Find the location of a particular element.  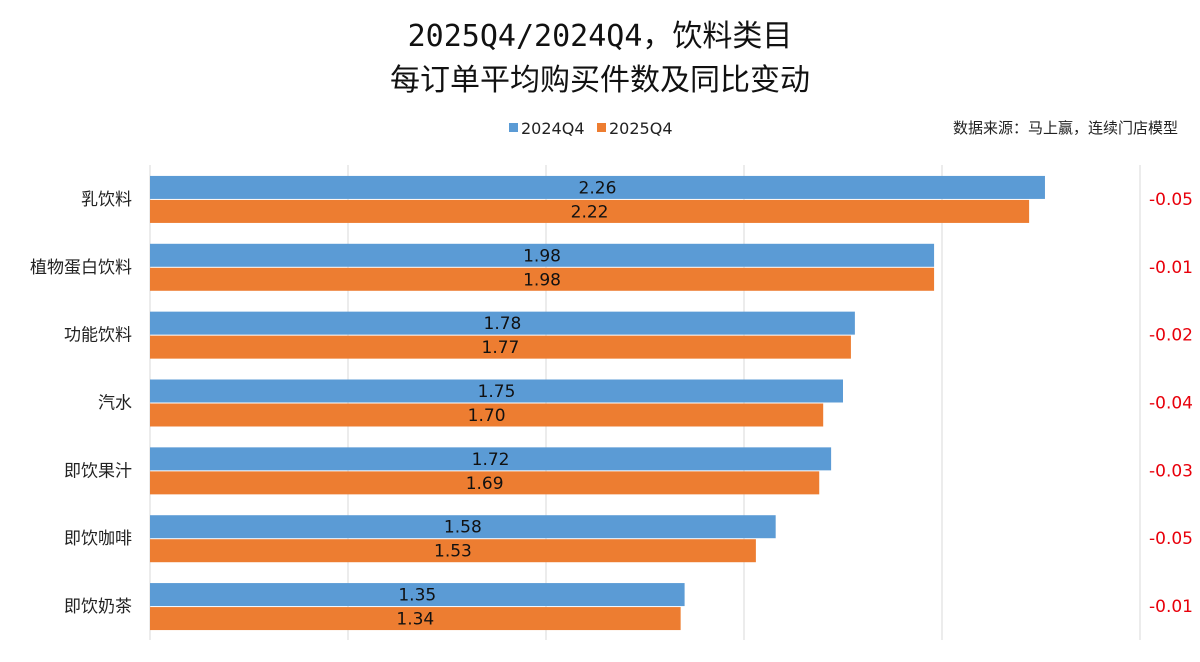

category-label: 汽水 is located at coordinates (115, 404).